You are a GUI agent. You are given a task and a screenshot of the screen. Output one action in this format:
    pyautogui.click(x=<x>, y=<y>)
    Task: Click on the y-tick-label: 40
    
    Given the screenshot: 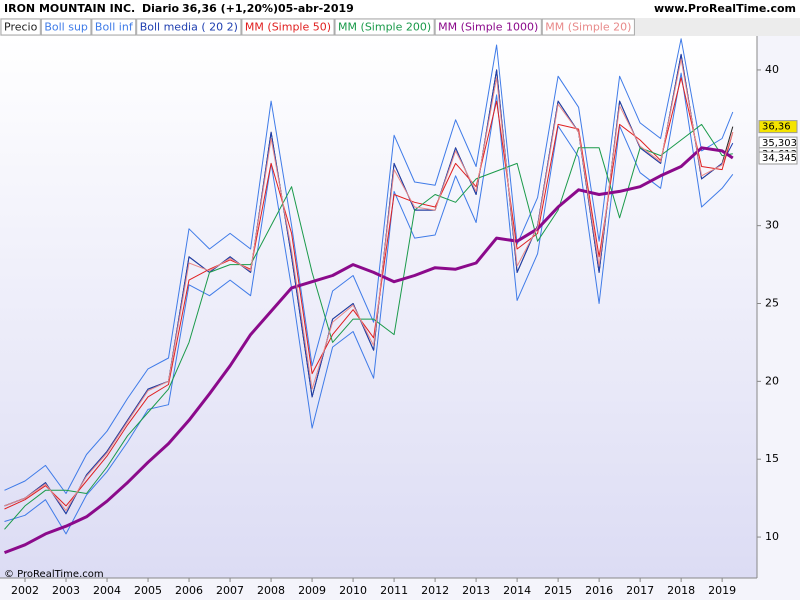 What is the action you would take?
    pyautogui.click(x=772, y=69)
    